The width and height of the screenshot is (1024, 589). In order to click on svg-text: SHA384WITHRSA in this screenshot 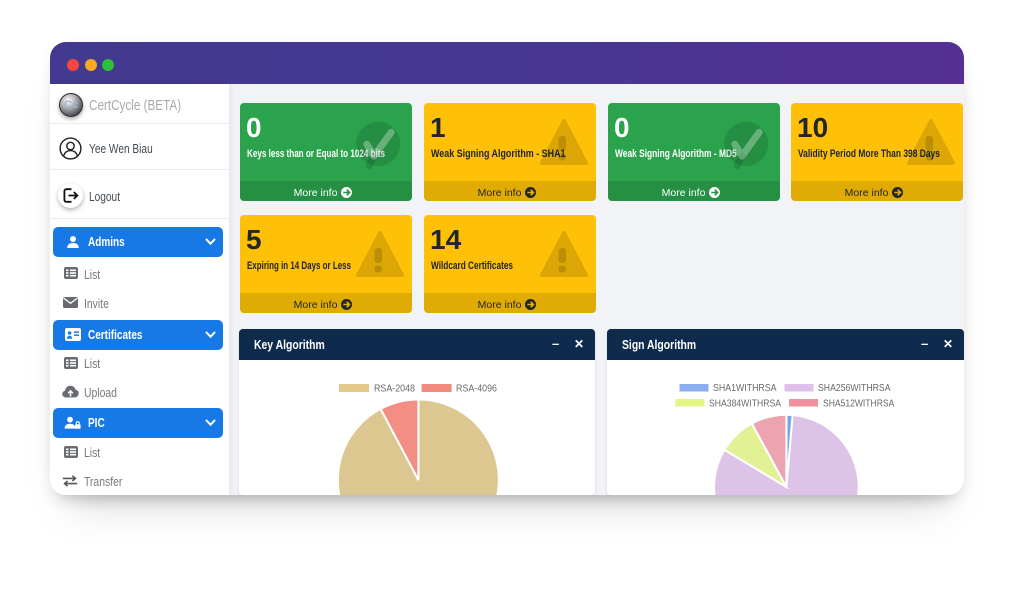, I will do `click(745, 404)`.